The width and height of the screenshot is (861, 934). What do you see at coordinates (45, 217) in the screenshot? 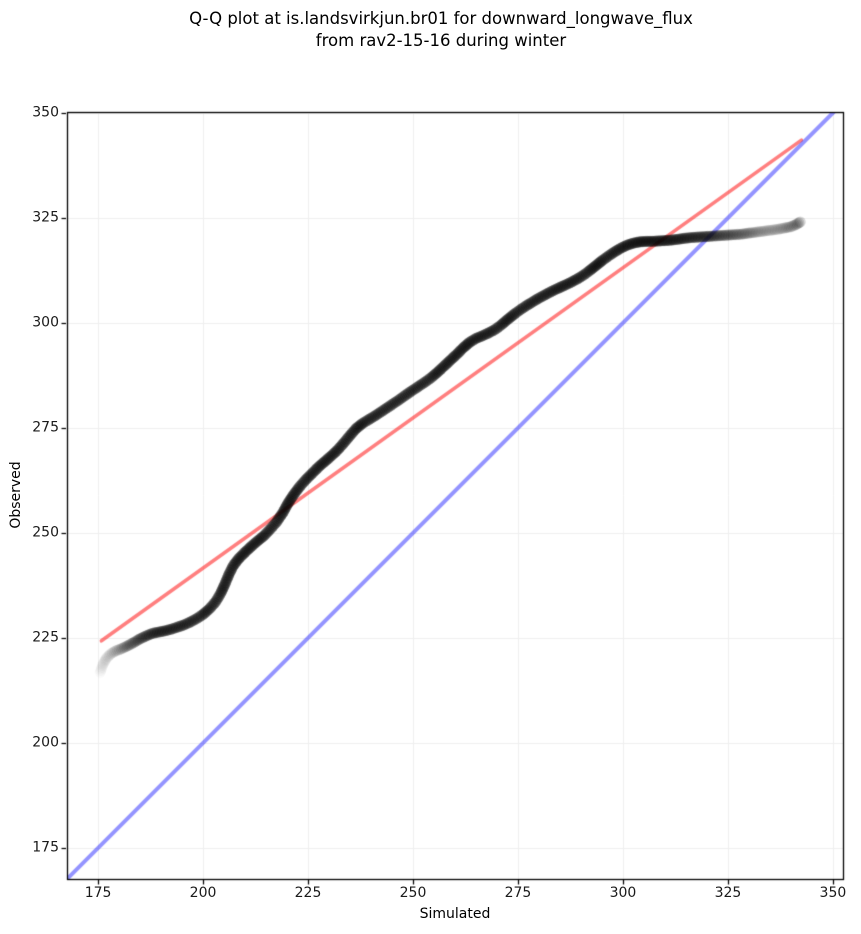
I see `y-tick-label: 325` at bounding box center [45, 217].